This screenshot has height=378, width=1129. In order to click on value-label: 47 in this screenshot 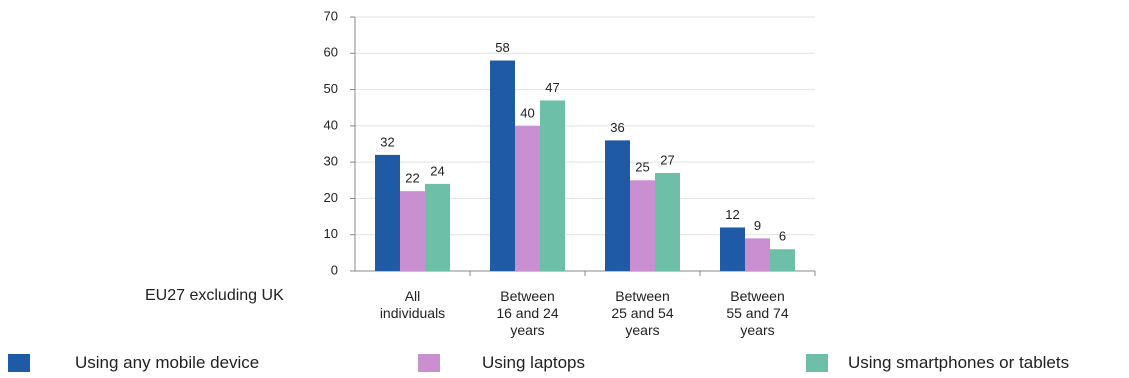, I will do `click(552, 87)`.